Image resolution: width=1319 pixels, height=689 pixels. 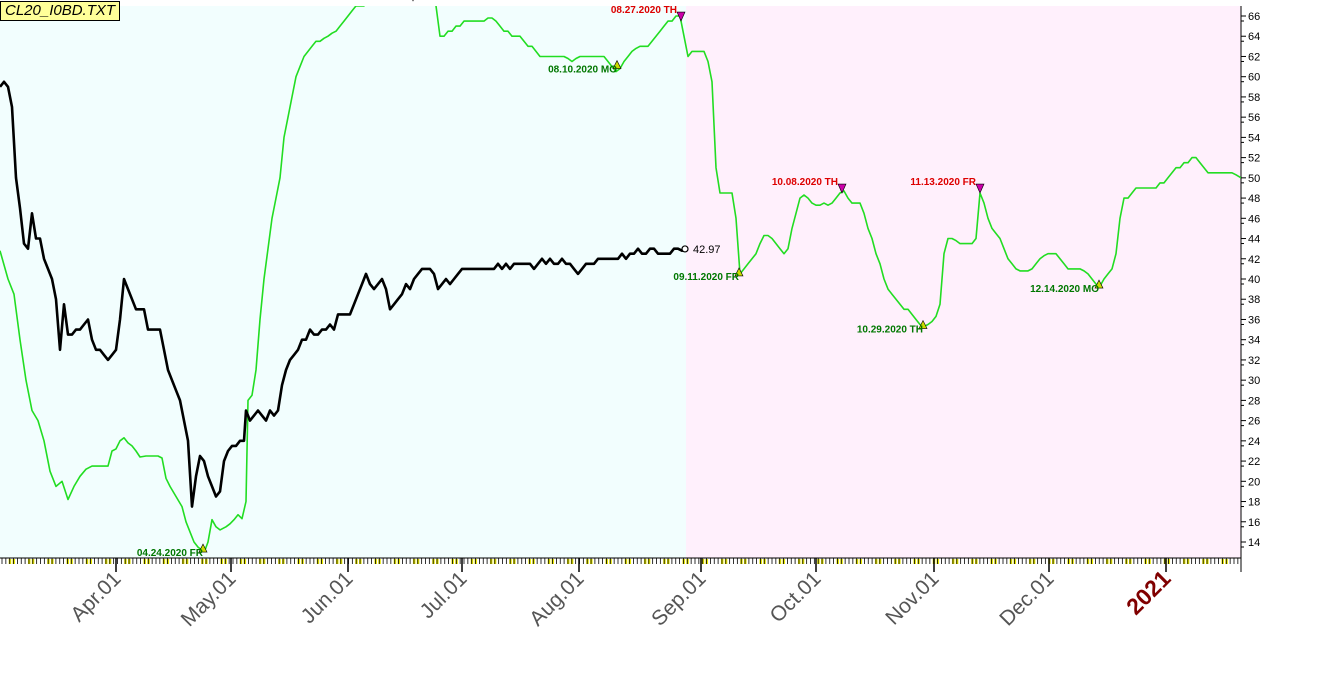 What do you see at coordinates (1254, 361) in the screenshot?
I see `y-tick-label: 32` at bounding box center [1254, 361].